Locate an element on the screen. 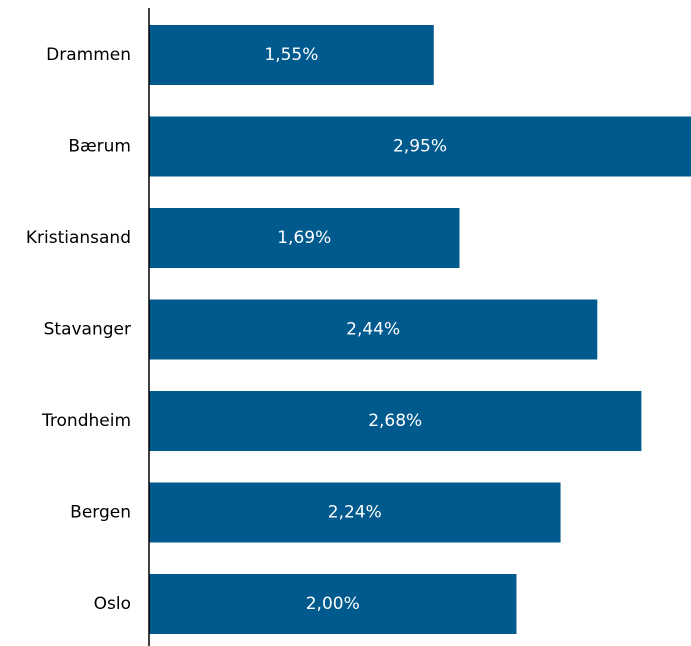  data-label-oslo: 2,00% is located at coordinates (333, 604).